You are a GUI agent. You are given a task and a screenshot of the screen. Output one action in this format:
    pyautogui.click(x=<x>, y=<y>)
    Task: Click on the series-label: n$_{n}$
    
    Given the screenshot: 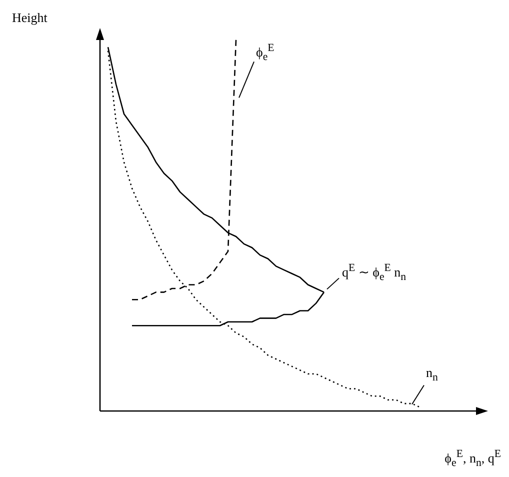 What is the action you would take?
    pyautogui.click(x=432, y=375)
    